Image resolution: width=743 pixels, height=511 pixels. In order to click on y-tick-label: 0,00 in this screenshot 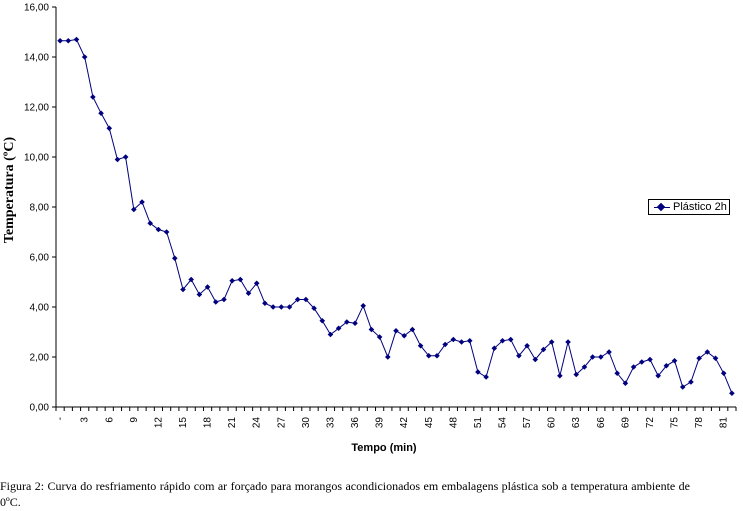, I will do `click(40, 408)`.